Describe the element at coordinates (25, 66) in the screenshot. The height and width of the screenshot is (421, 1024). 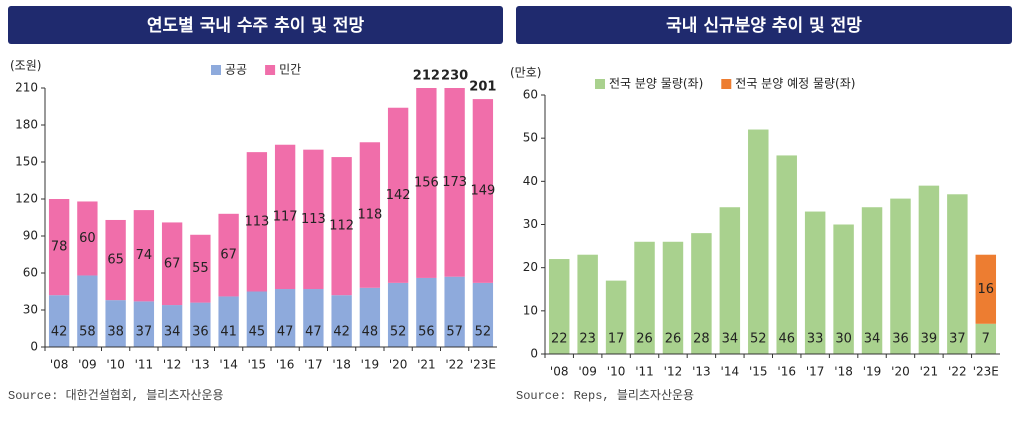
I see `y-axis-label: (조원)` at that location.